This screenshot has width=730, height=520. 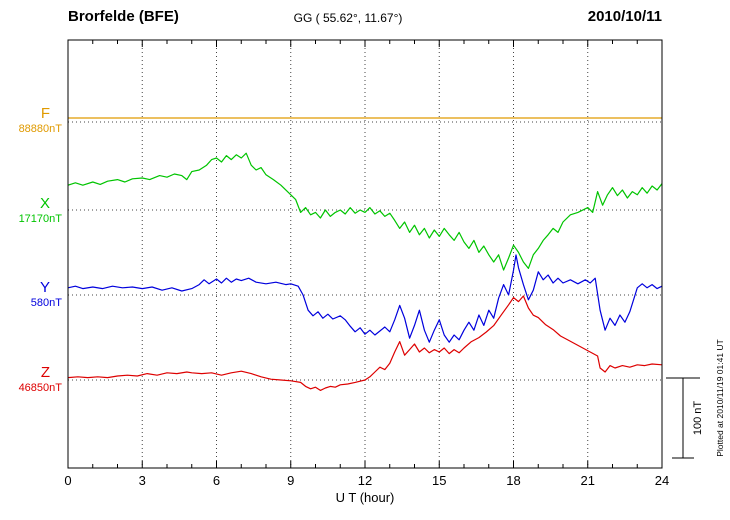 I want to click on x-tick-label: 24, so click(x=662, y=480).